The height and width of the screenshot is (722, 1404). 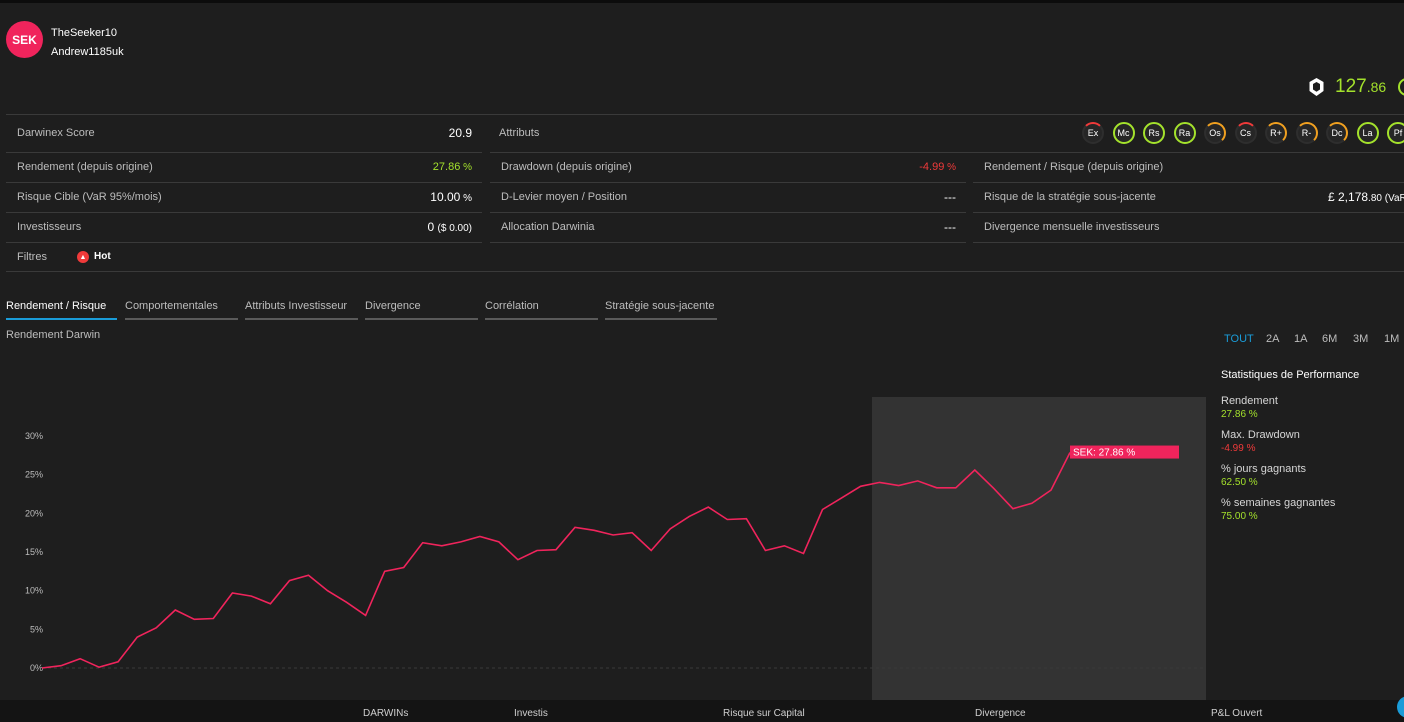 What do you see at coordinates (950, 227) in the screenshot?
I see `allocation-value: ---` at bounding box center [950, 227].